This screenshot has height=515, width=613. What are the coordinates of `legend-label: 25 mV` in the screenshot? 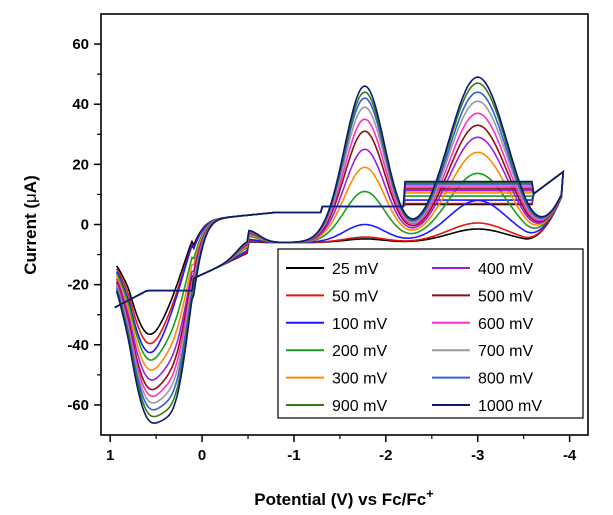 It's located at (355, 269).